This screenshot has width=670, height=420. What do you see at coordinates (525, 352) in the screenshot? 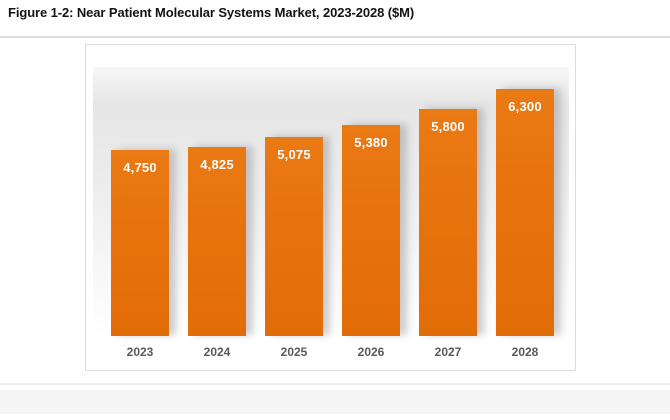
I see `x-tick-2028: 2028` at bounding box center [525, 352].